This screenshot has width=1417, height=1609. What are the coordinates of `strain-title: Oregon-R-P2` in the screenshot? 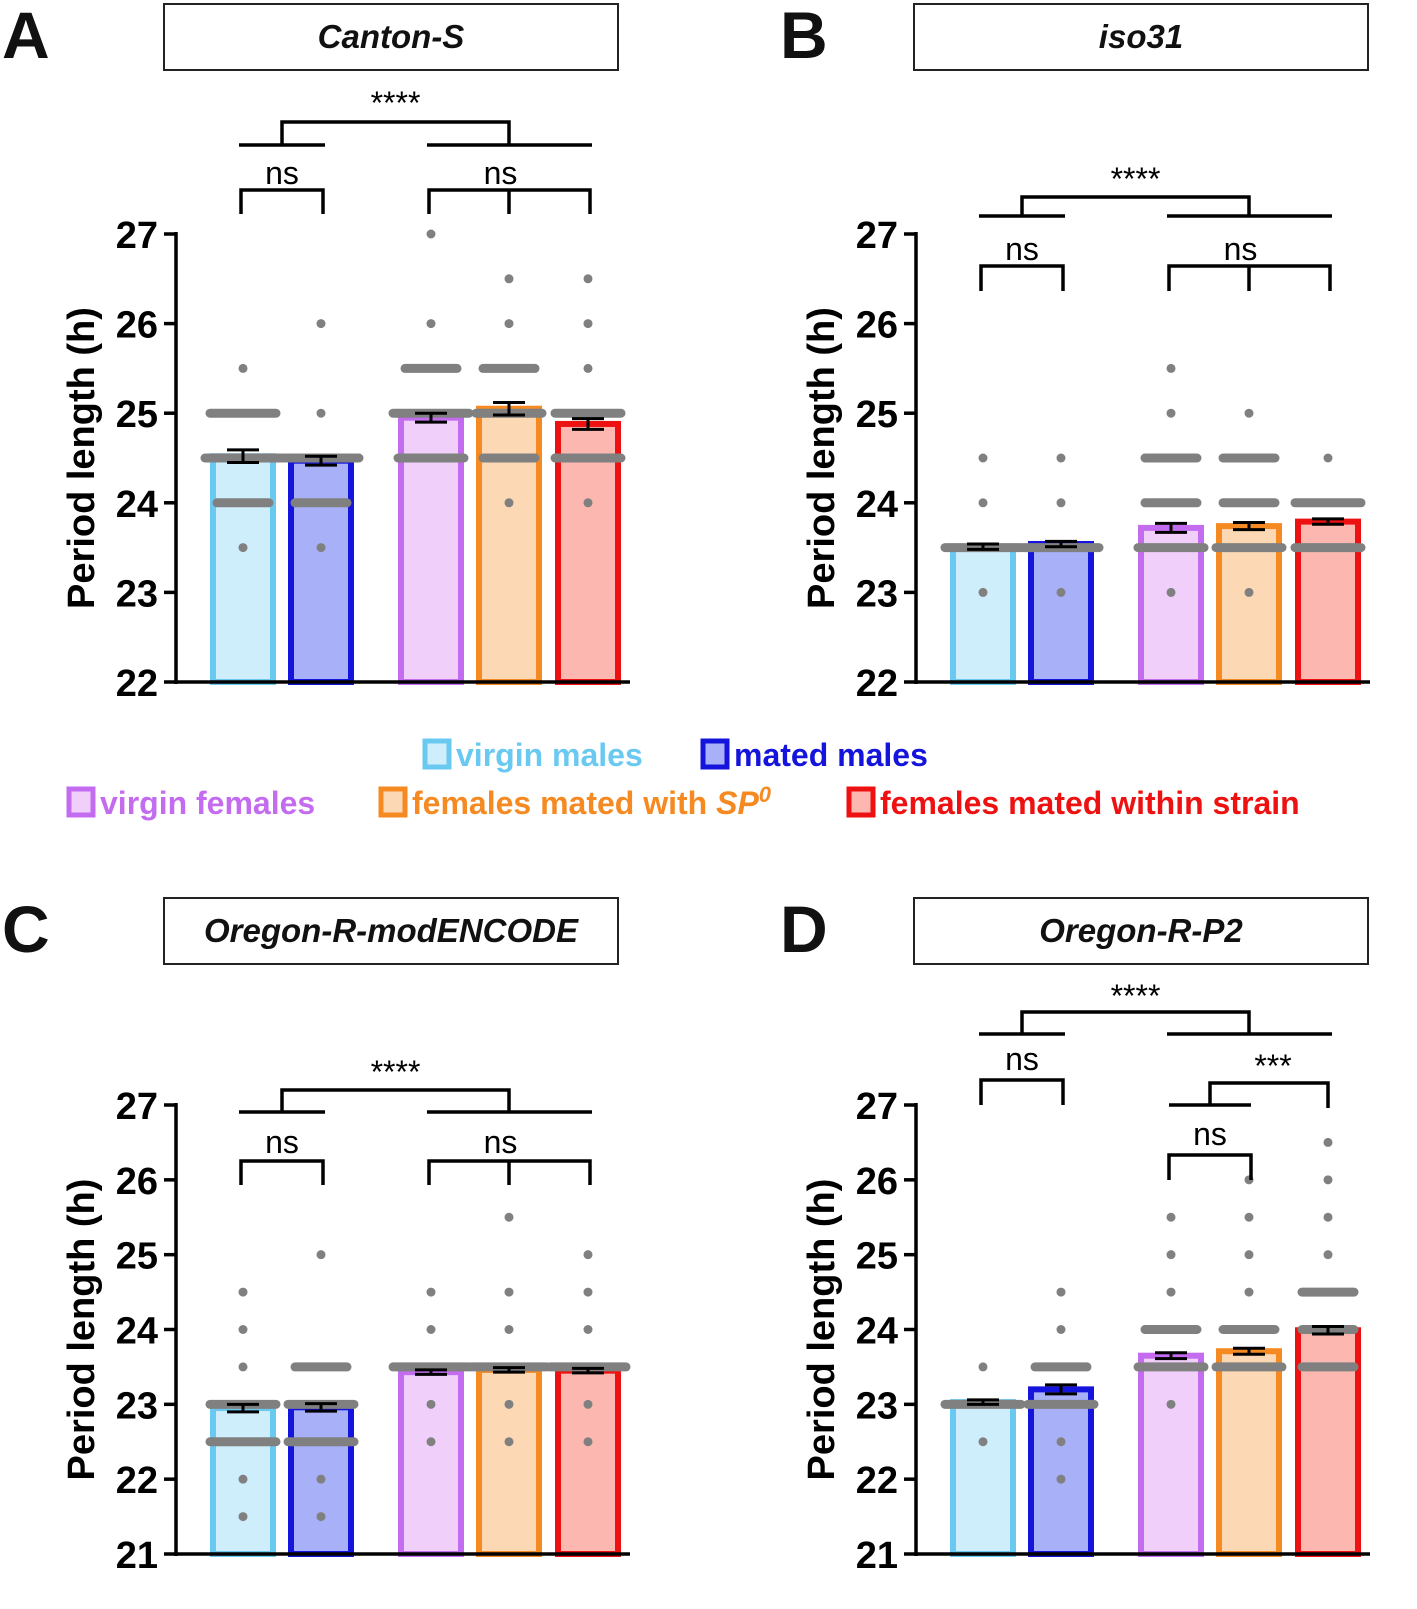 It's located at (1141, 930).